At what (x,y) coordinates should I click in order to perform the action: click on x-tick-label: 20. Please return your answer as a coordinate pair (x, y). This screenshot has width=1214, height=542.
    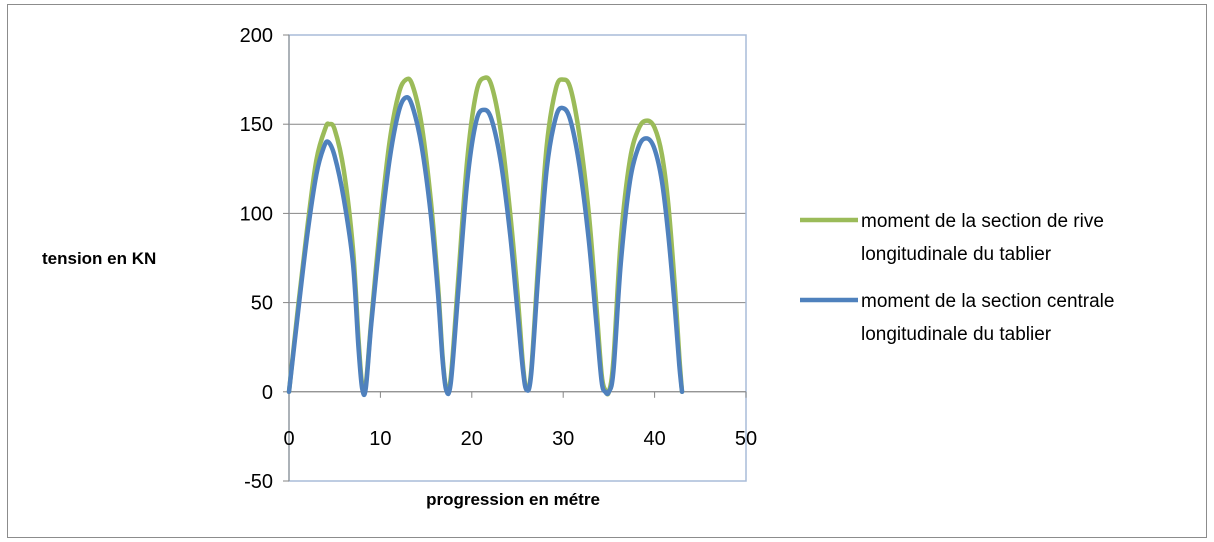
    Looking at the image, I should click on (472, 439).